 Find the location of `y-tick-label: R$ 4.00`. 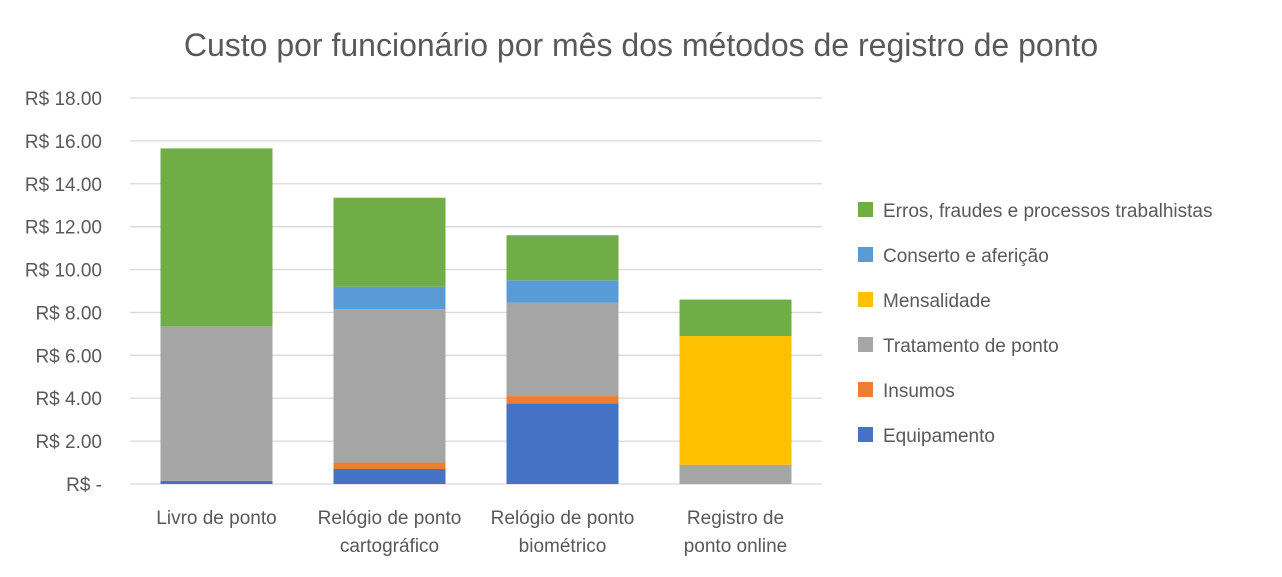

y-tick-label: R$ 4.00 is located at coordinates (68, 399).